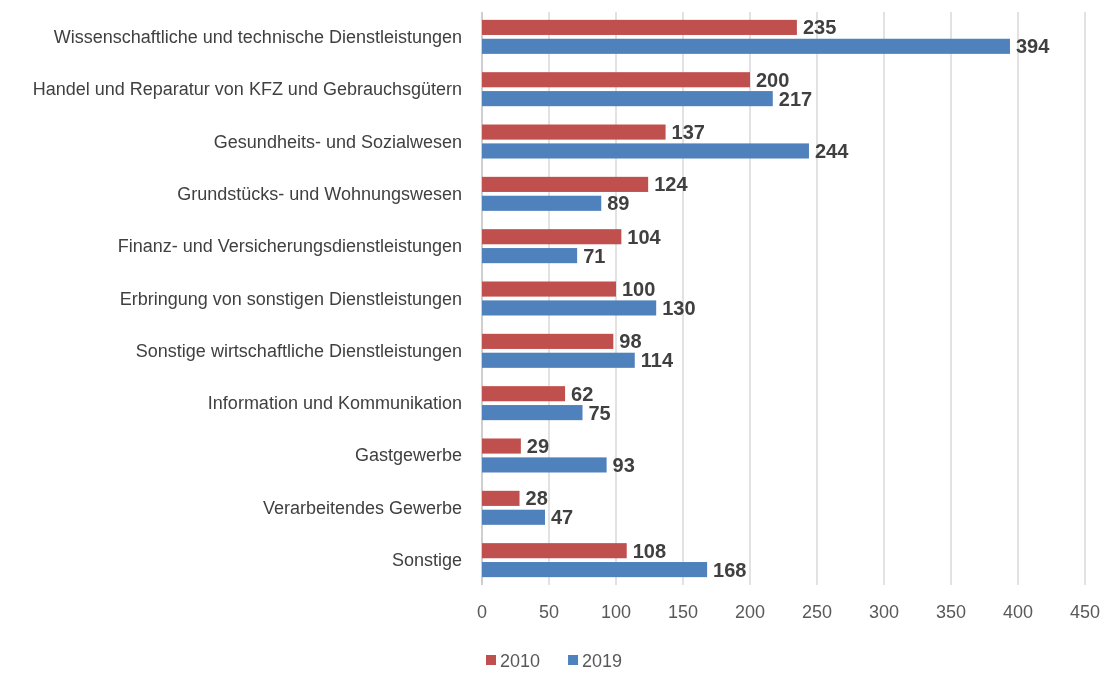  Describe the element at coordinates (951, 612) in the screenshot. I see `x-tick-label: 350` at that location.